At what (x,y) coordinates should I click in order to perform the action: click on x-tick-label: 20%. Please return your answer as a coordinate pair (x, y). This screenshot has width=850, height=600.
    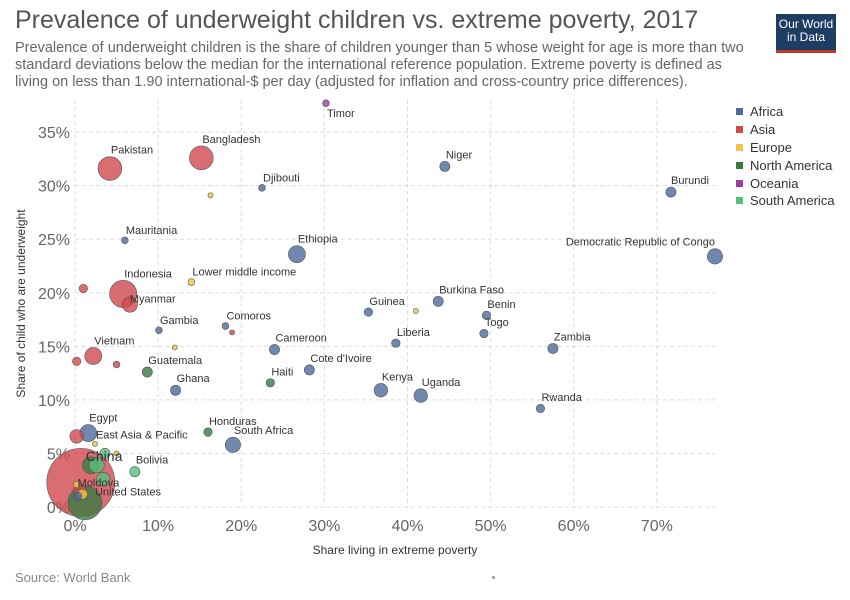
    Looking at the image, I should click on (241, 526).